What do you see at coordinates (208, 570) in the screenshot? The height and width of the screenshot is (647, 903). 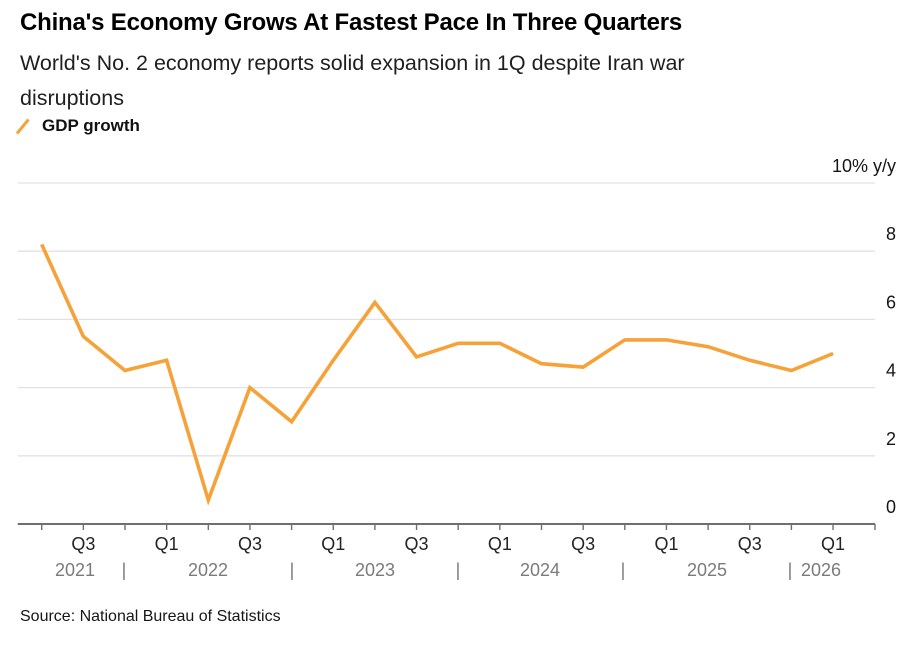 I see `year-label-2022: 2022` at bounding box center [208, 570].